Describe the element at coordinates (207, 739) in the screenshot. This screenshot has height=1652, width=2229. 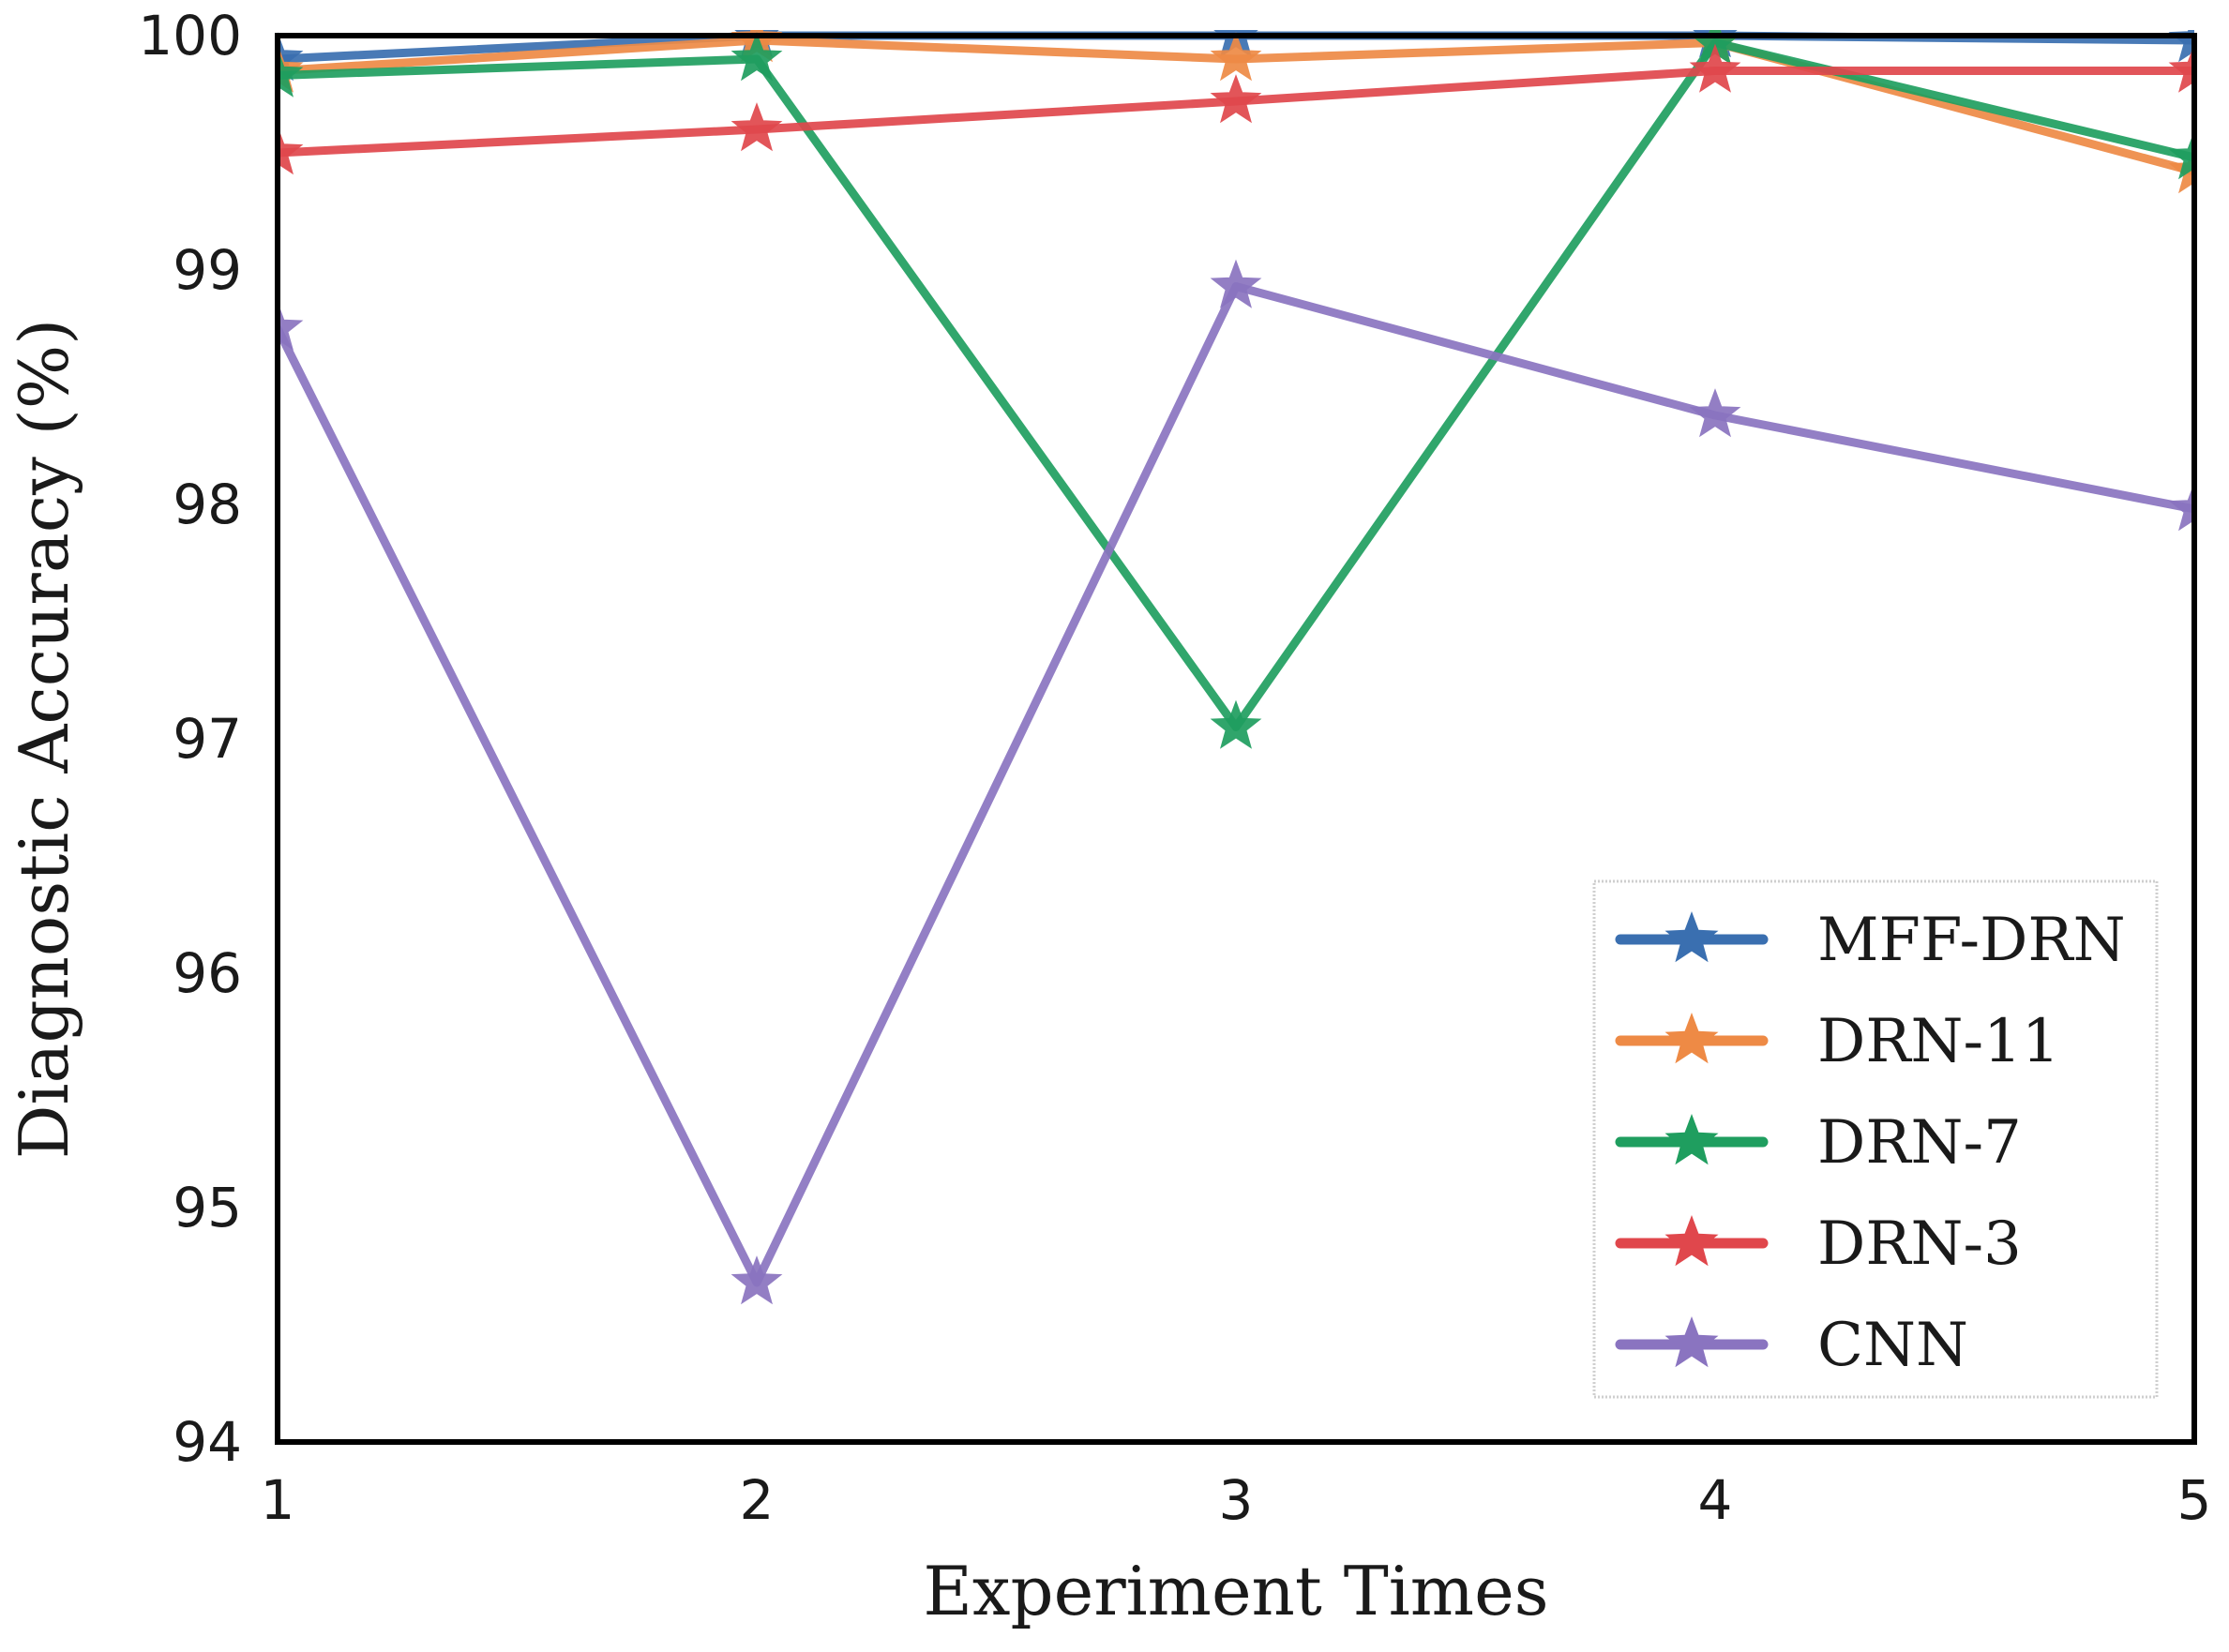
I see `y-tick-label: 97` at that location.